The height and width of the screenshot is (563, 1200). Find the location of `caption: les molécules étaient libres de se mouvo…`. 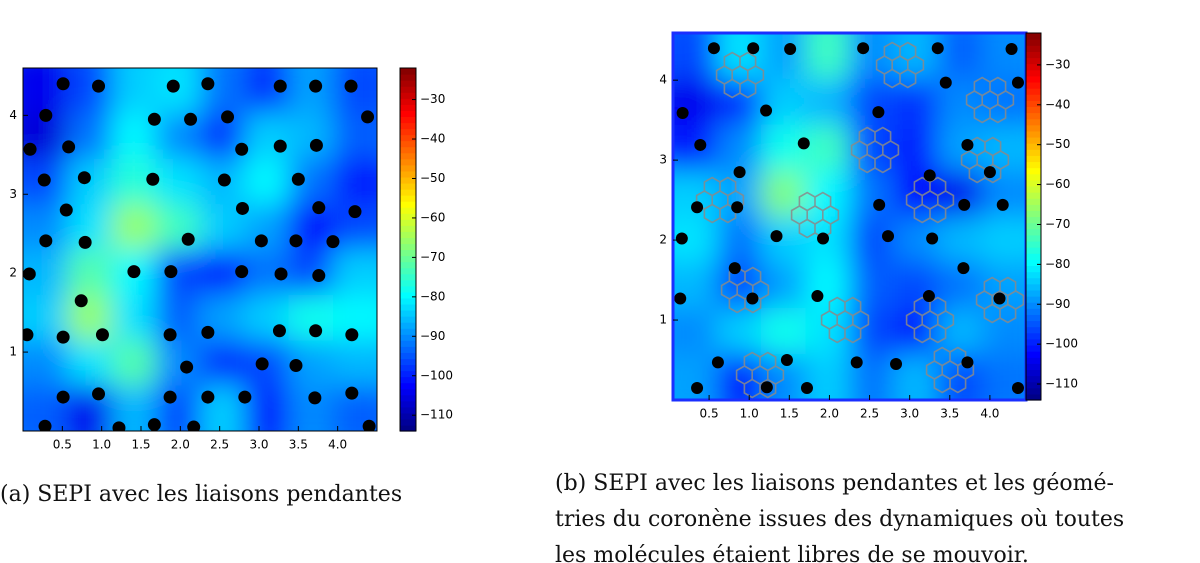

caption: les molécules étaient libres de se mouvo… is located at coordinates (792, 553).